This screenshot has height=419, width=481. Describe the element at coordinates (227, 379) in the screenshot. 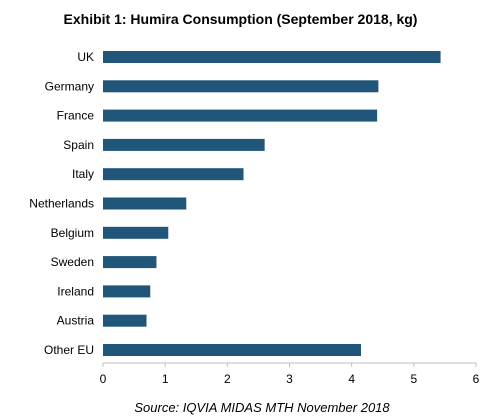

I see `x-tick-label: 2` at that location.